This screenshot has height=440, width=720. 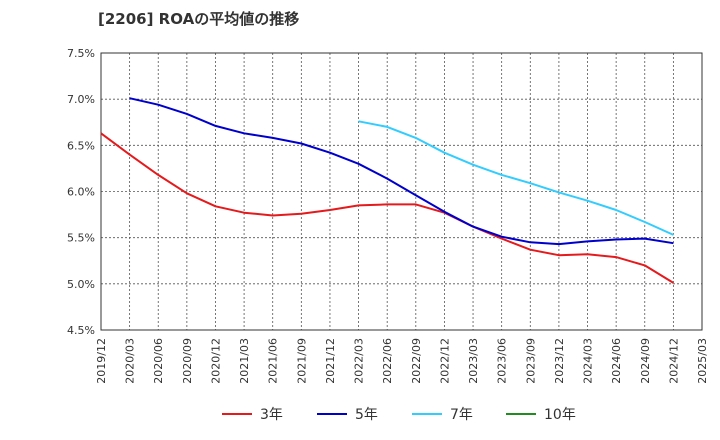 I want to click on legend-label: 10年, so click(x=560, y=415).